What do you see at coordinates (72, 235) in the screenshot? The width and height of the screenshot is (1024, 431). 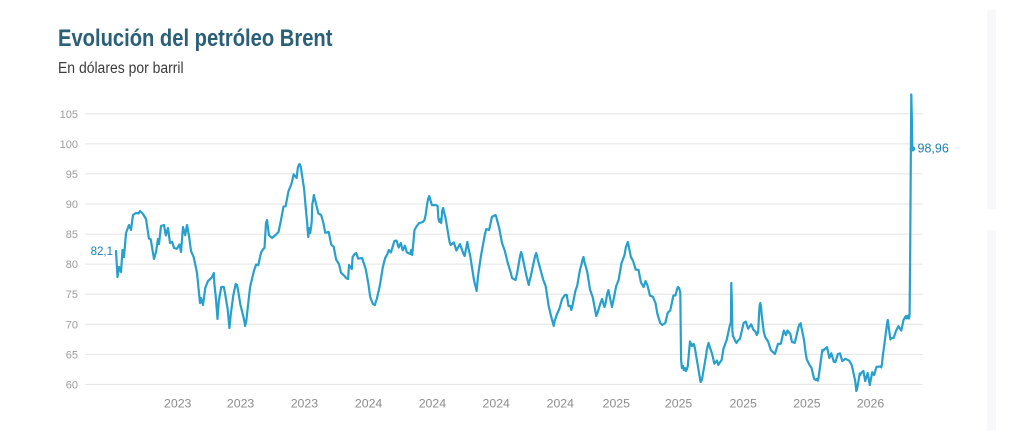 I see `svg-text: 85` at bounding box center [72, 235].